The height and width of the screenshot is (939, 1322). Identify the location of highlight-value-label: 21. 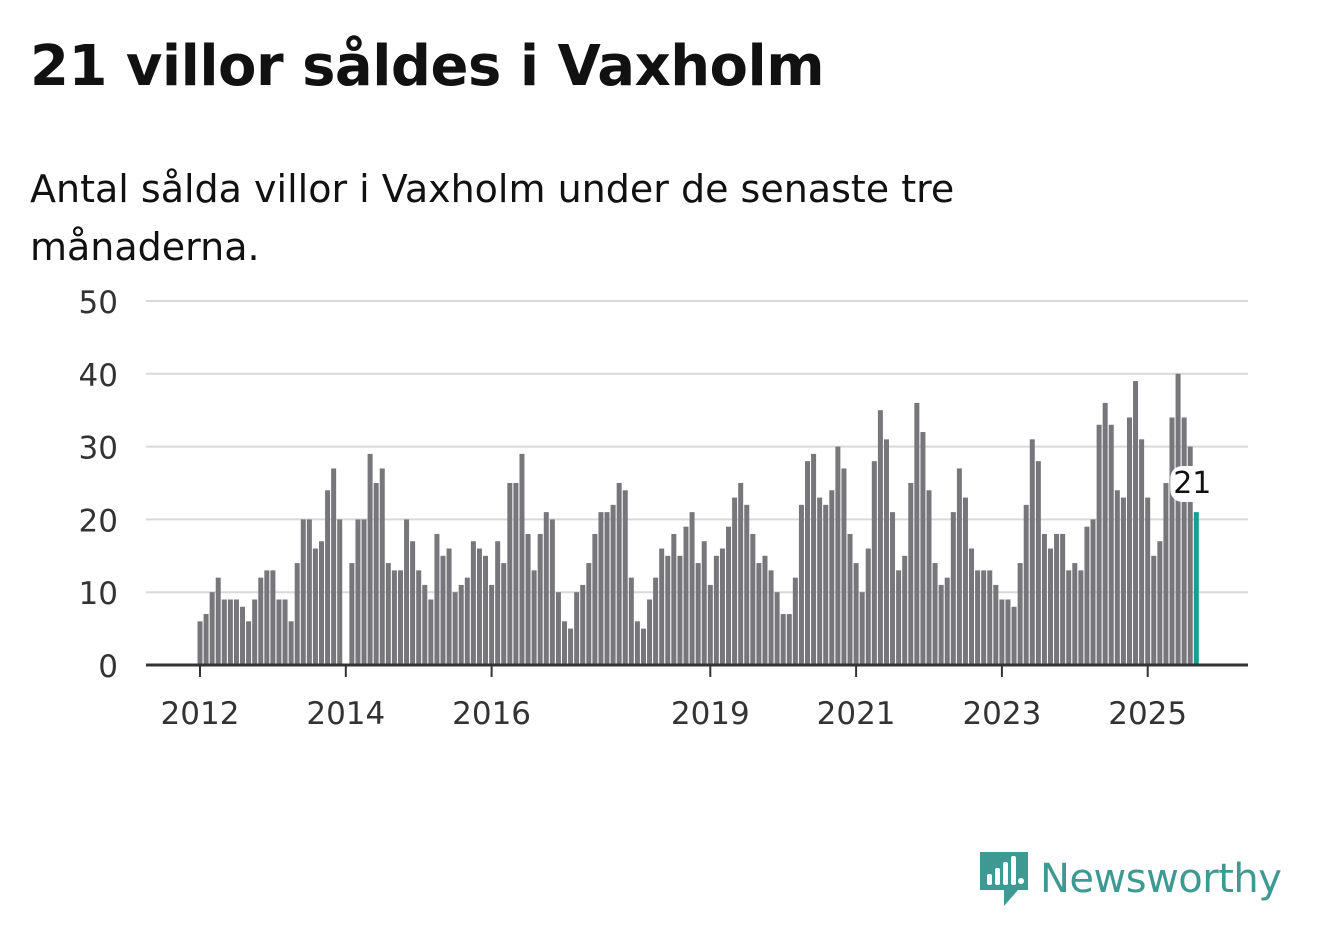
(1192, 483).